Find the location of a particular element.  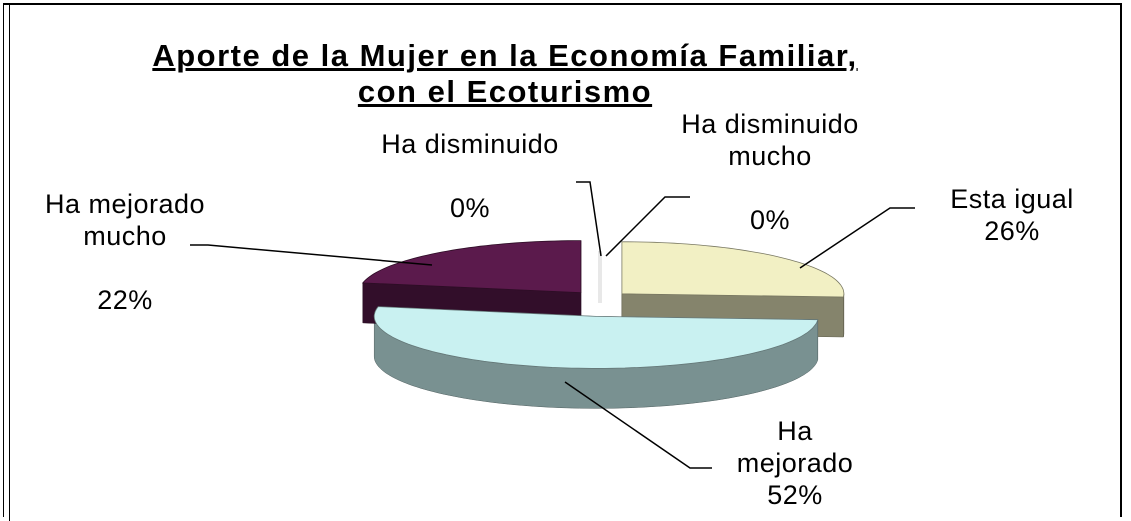

category-label: Ha mejorado mucho is located at coordinates (125, 220).